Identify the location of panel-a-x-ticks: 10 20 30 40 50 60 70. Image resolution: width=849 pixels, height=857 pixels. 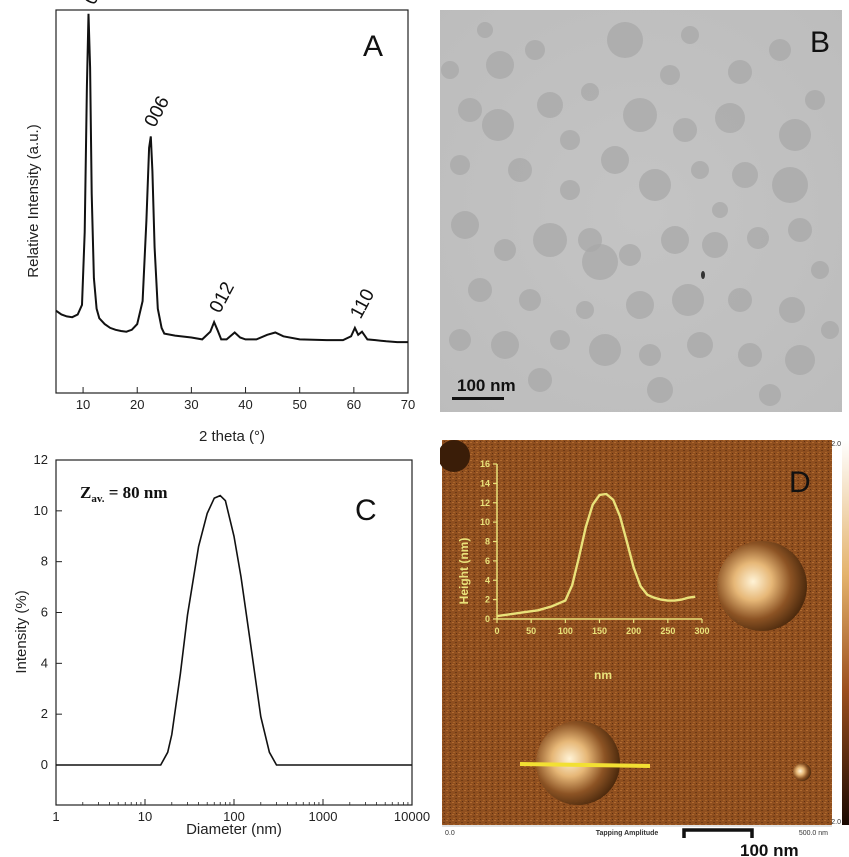
(245, 399).